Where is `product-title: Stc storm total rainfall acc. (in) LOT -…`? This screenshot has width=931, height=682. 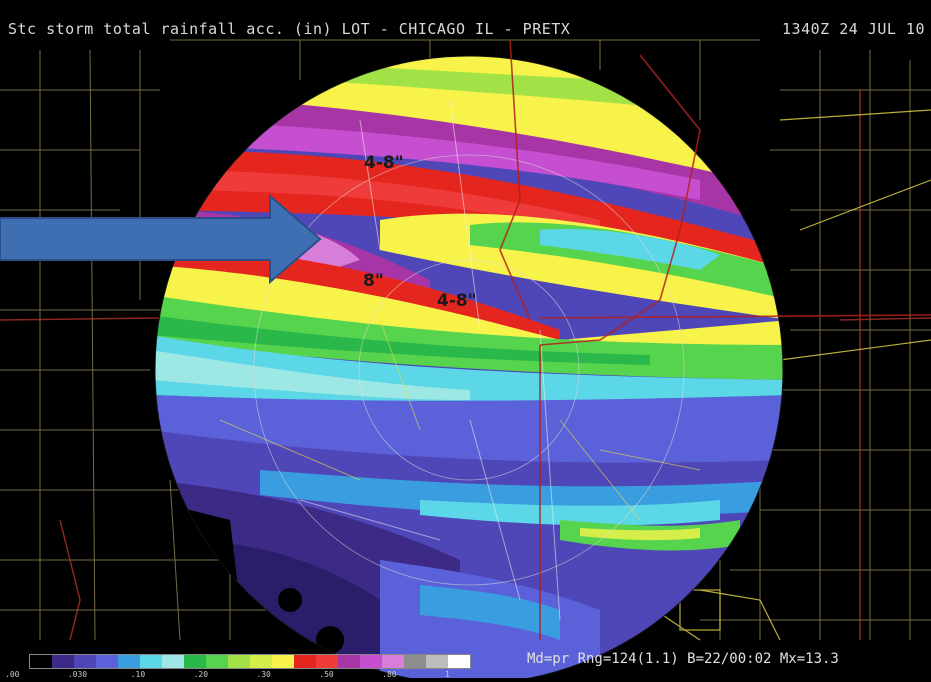
product-title: Stc storm total rainfall acc. (in) LOT -… is located at coordinates (289, 29).